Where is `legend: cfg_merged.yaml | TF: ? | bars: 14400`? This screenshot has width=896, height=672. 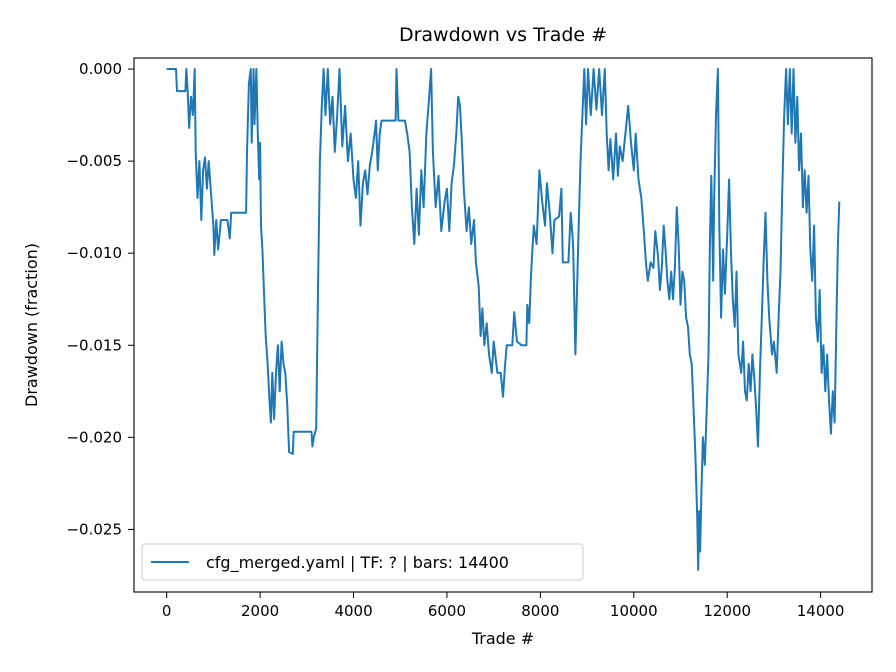
legend: cfg_merged.yaml | TF: ? | bars: 14400 is located at coordinates (362, 562).